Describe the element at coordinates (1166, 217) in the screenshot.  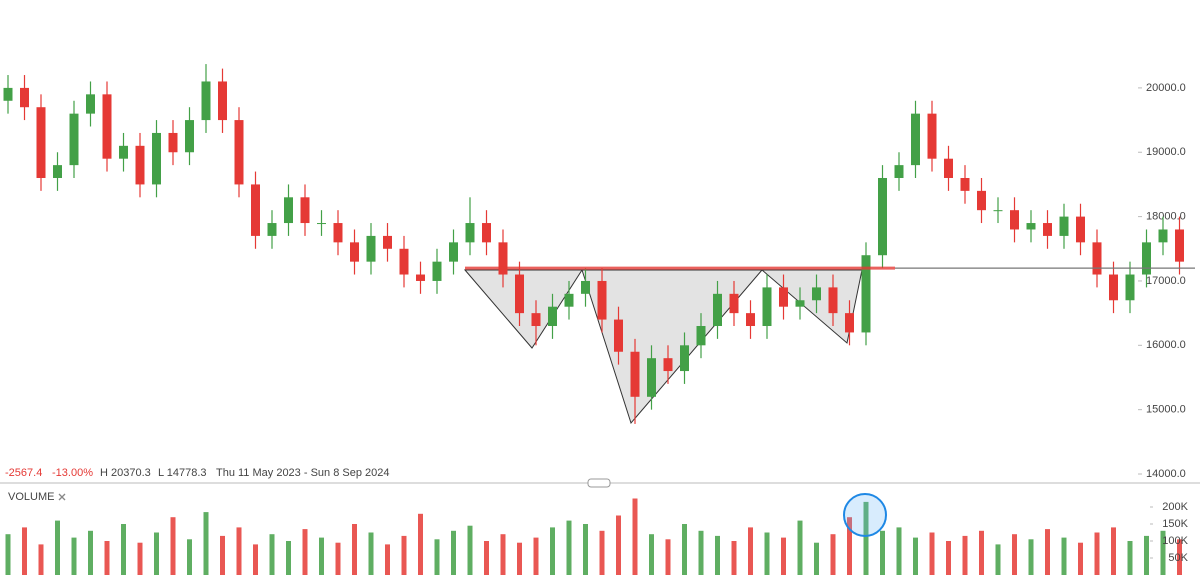
I see `y-tick-label: 18000.0` at that location.